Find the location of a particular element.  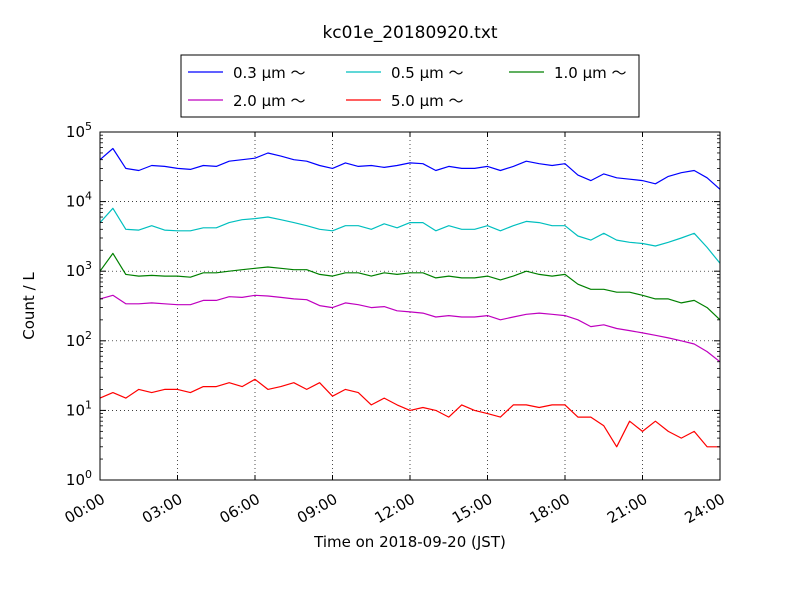

y-tick-label: 10⁴ is located at coordinates (79, 200).